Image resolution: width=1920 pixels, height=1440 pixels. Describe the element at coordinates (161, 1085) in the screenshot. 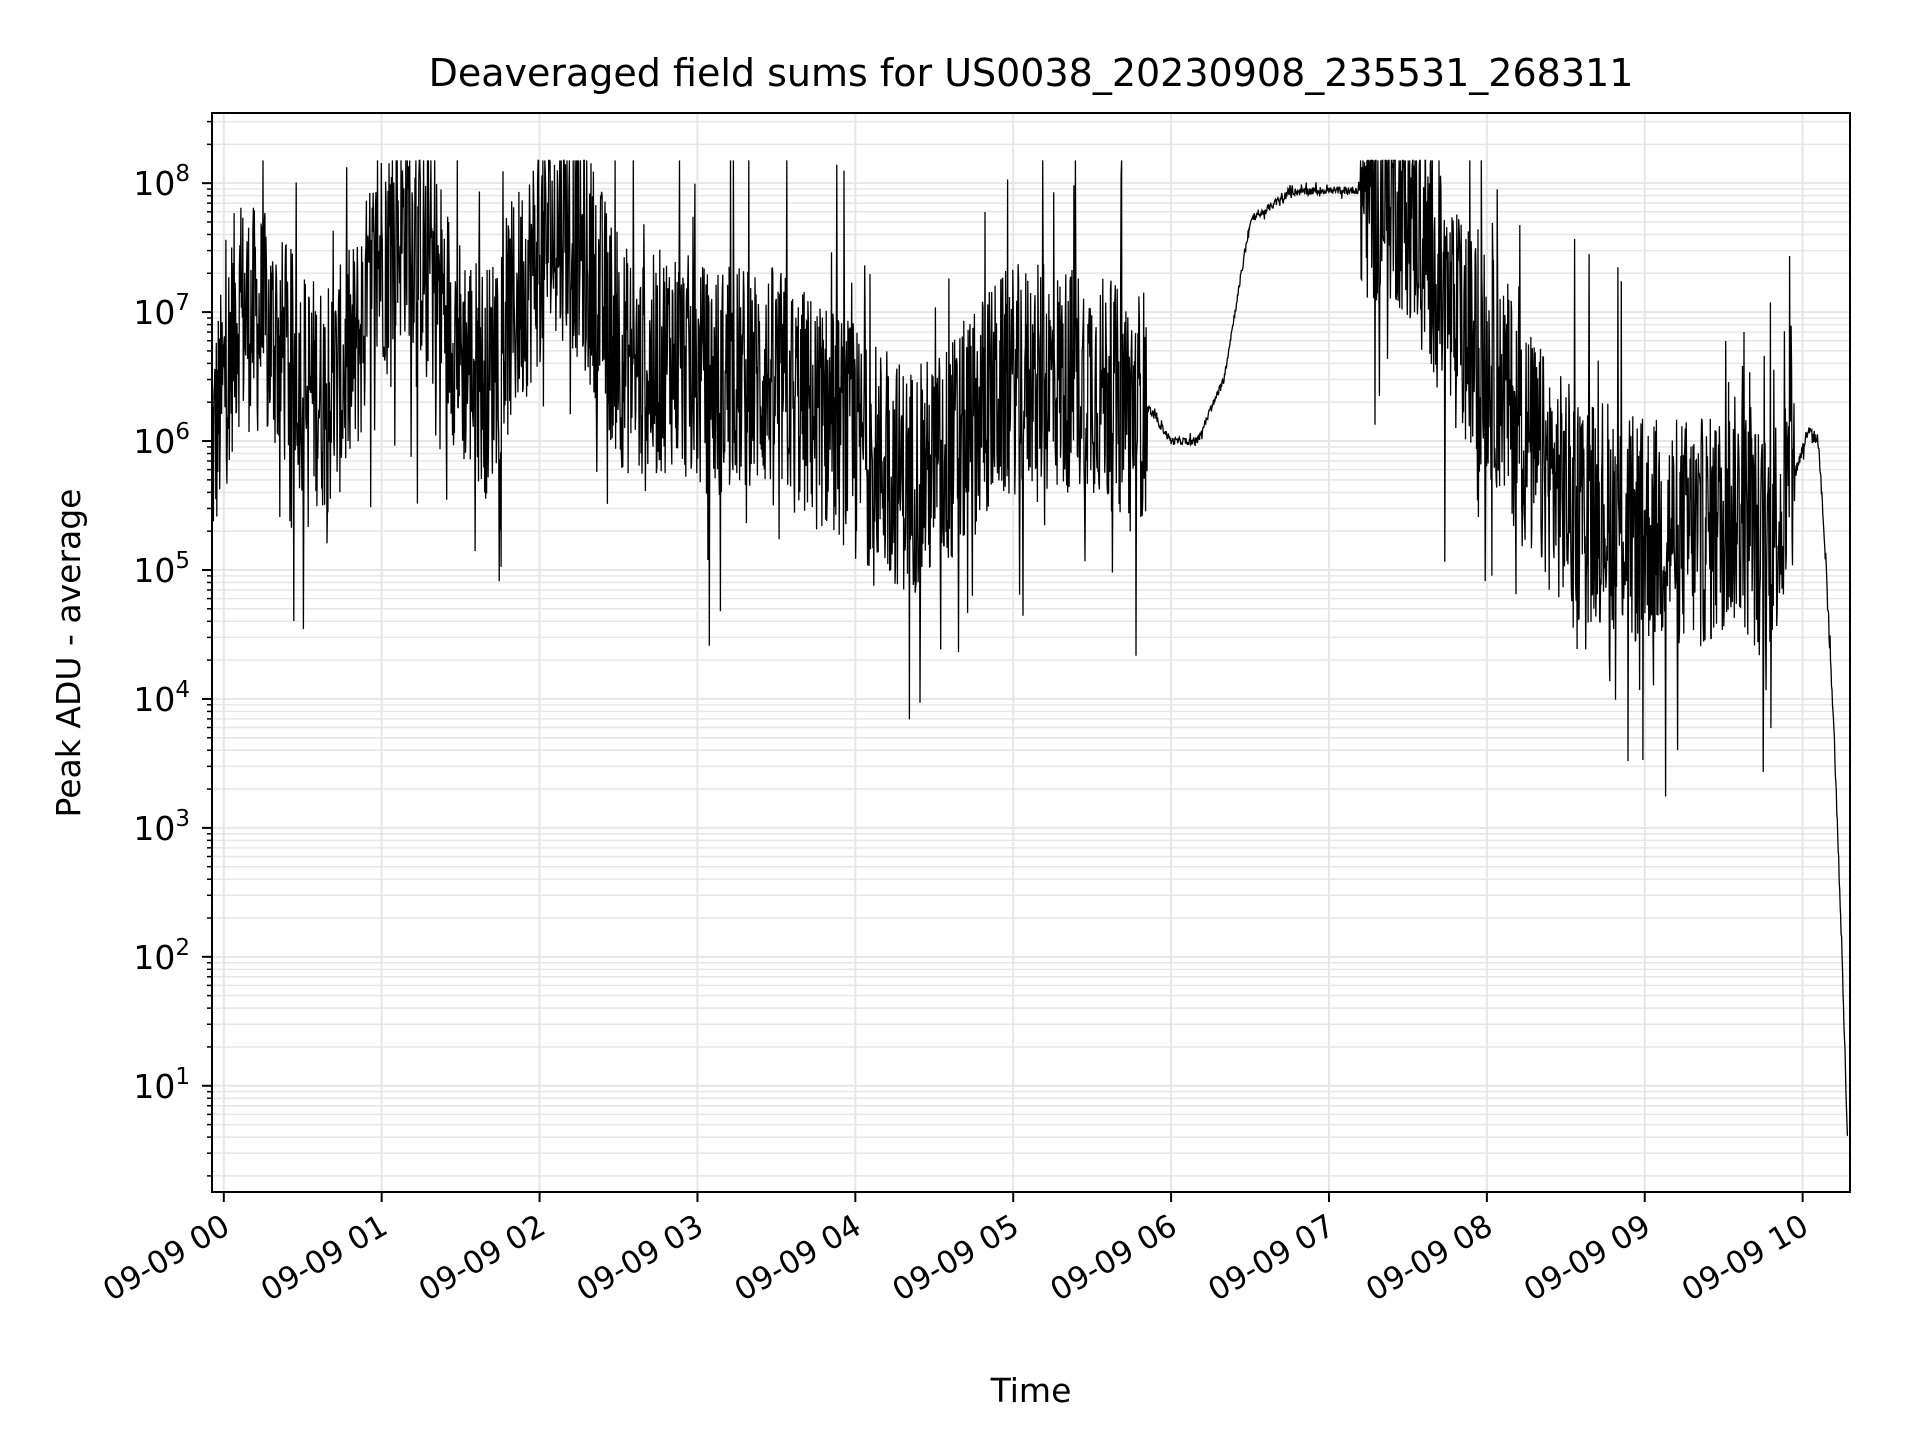

I see `y-tick-label: 101` at that location.